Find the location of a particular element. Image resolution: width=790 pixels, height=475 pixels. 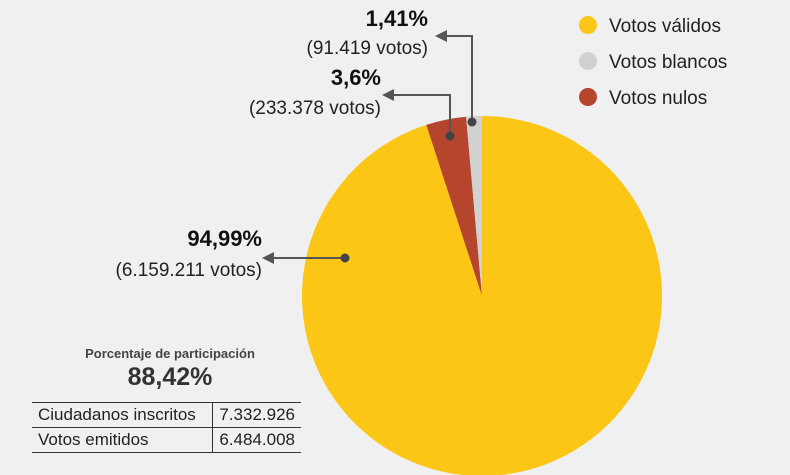

legend-swatch-blancos is located at coordinates (588, 61).